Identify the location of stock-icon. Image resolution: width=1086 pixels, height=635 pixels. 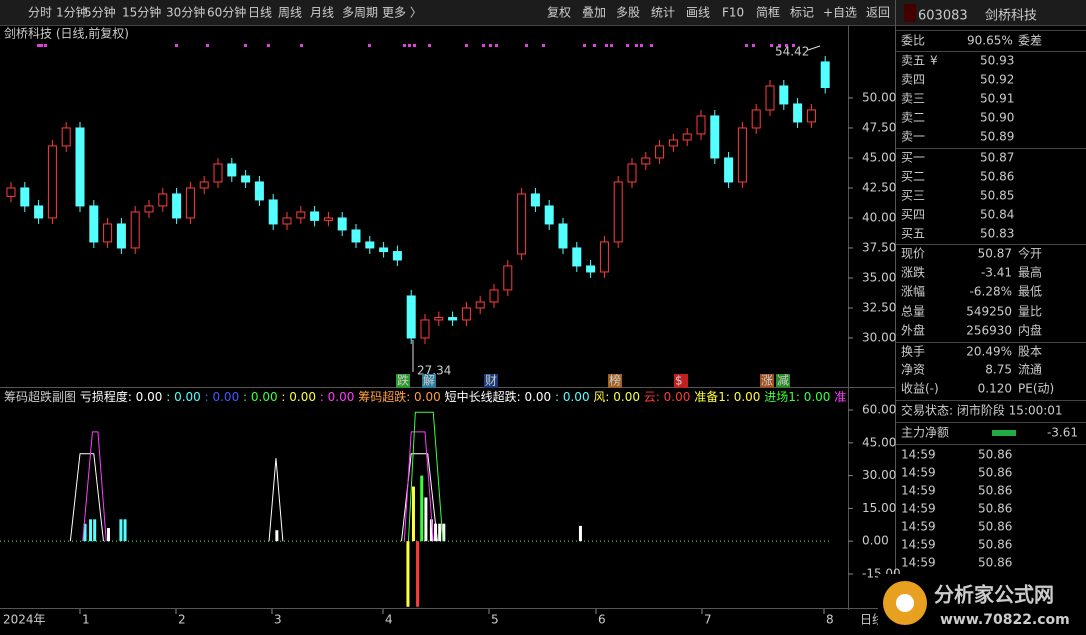
(910, 13).